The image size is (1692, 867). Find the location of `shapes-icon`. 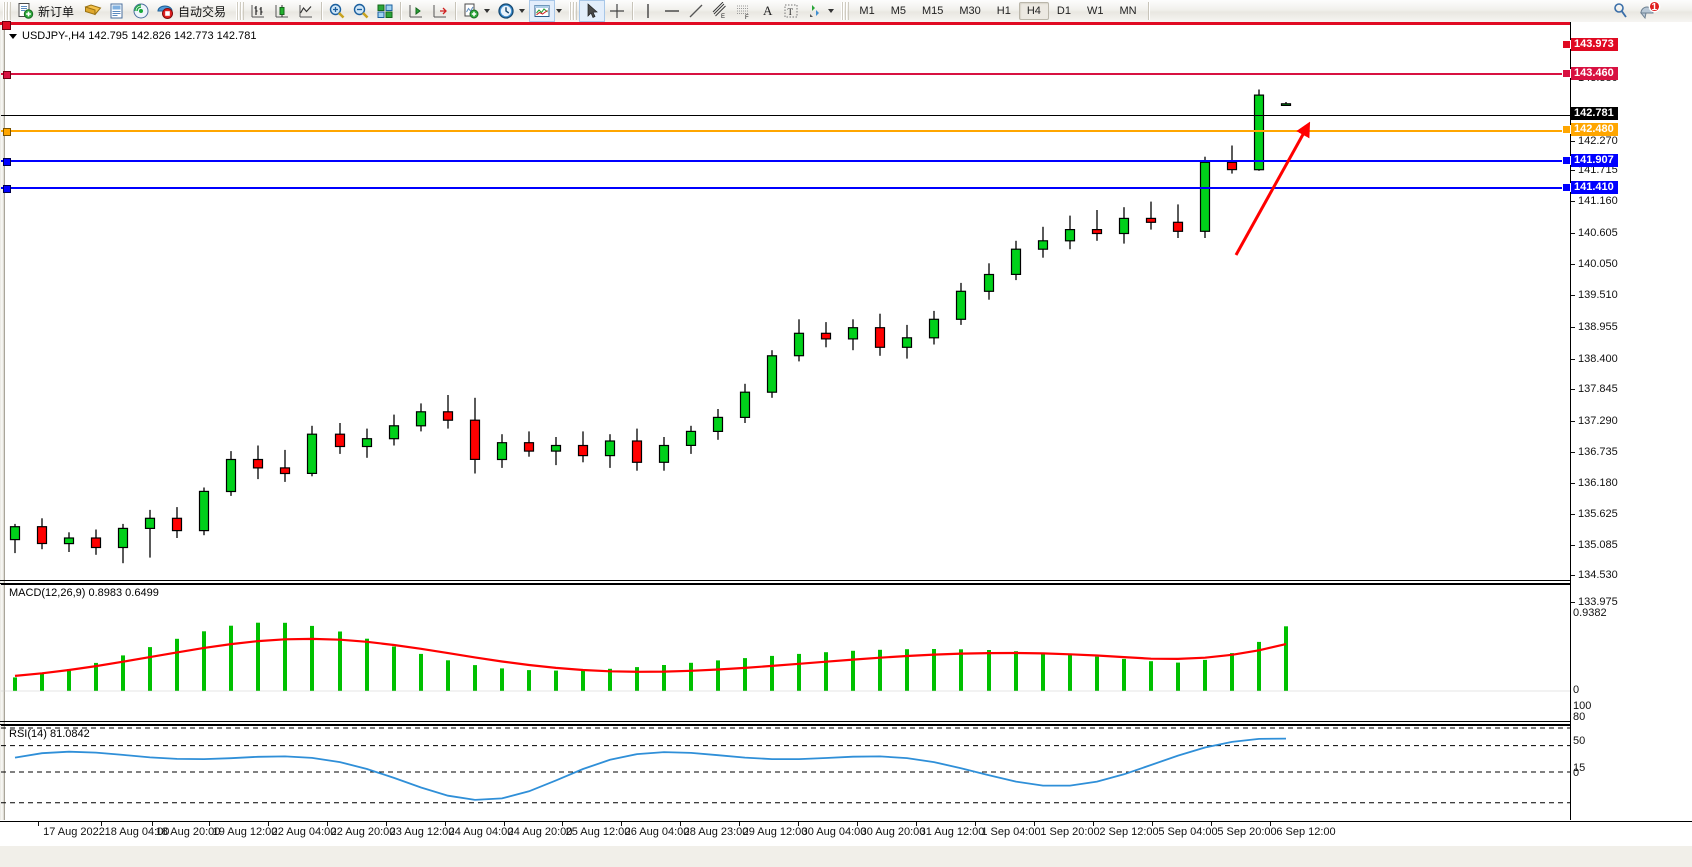

shapes-icon is located at coordinates (815, 11).